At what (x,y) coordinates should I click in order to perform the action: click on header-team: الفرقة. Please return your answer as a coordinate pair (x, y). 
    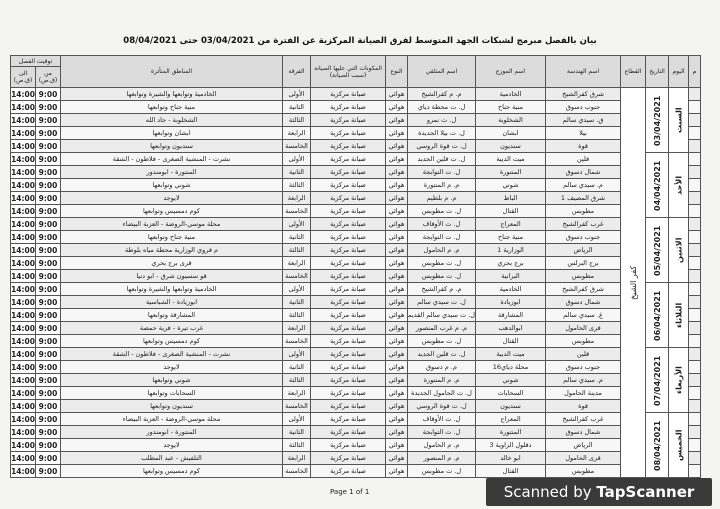
    Looking at the image, I should click on (296, 71).